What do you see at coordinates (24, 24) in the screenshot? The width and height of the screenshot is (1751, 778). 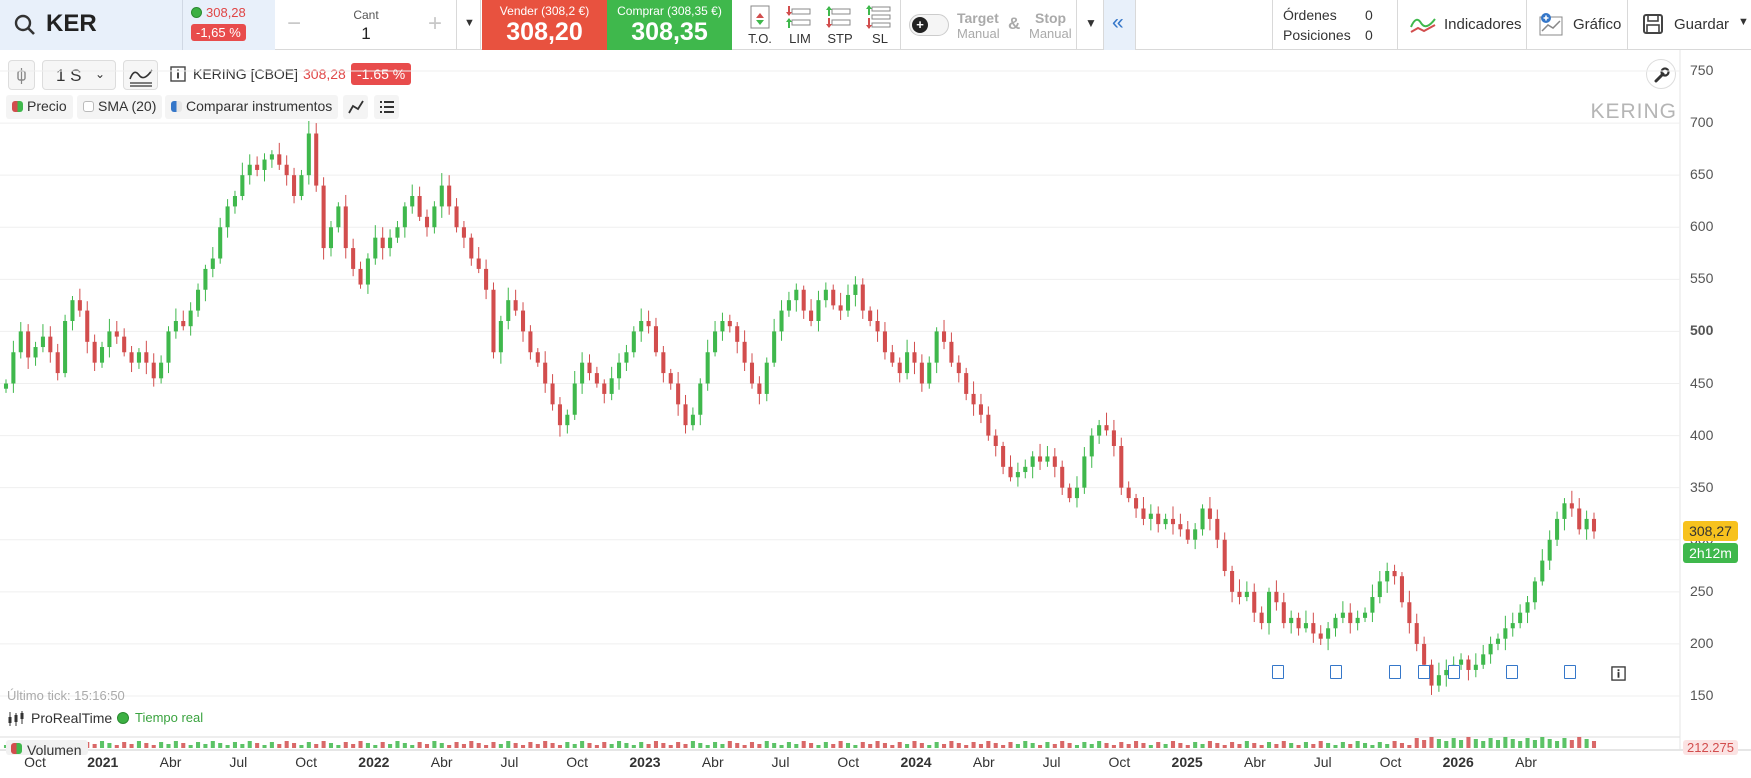 I see `search-icon` at bounding box center [24, 24].